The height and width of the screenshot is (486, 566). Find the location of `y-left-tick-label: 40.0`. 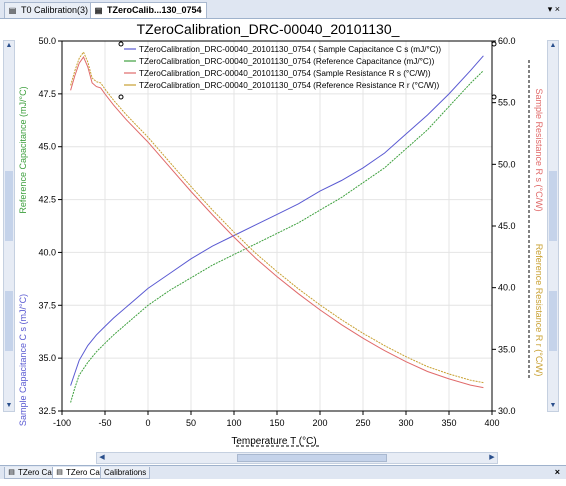

y-left-tick-label: 40.0 is located at coordinates (47, 252).